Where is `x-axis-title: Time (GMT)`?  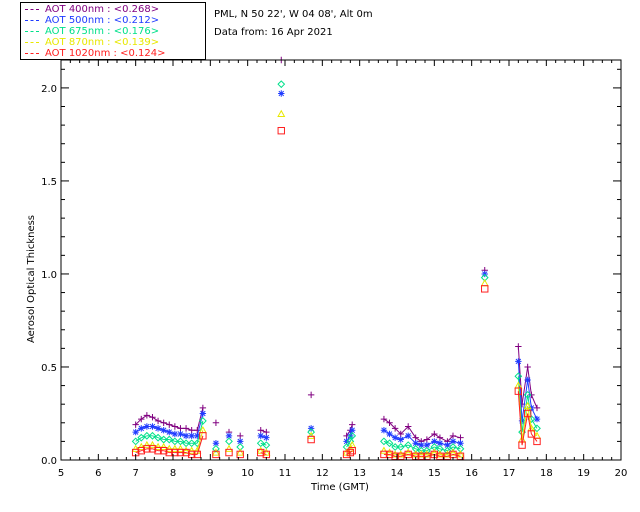 x-axis-title: Time (GMT) is located at coordinates (339, 487).